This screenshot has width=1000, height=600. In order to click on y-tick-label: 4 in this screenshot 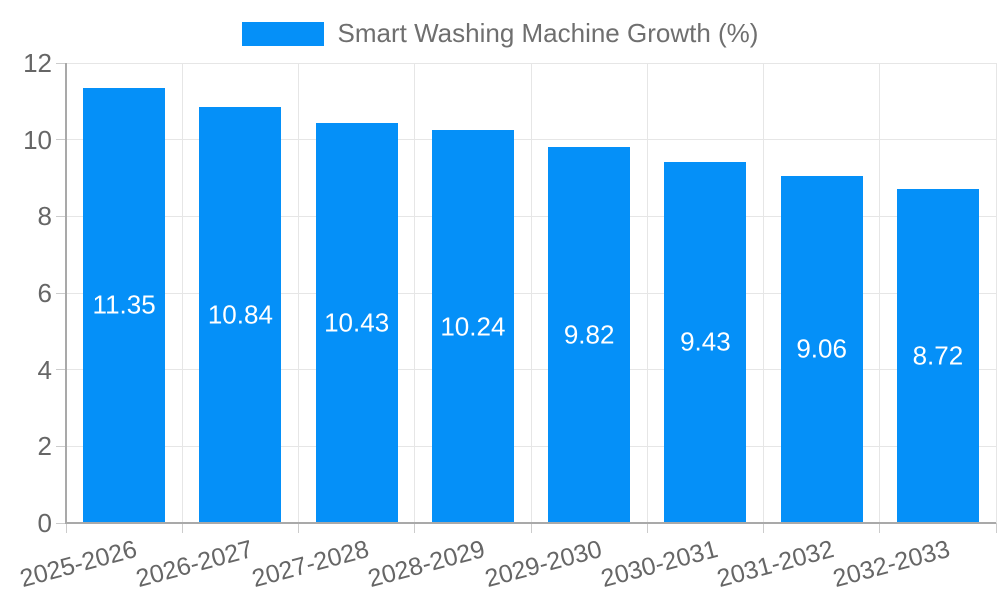, I will do `click(44, 369)`.